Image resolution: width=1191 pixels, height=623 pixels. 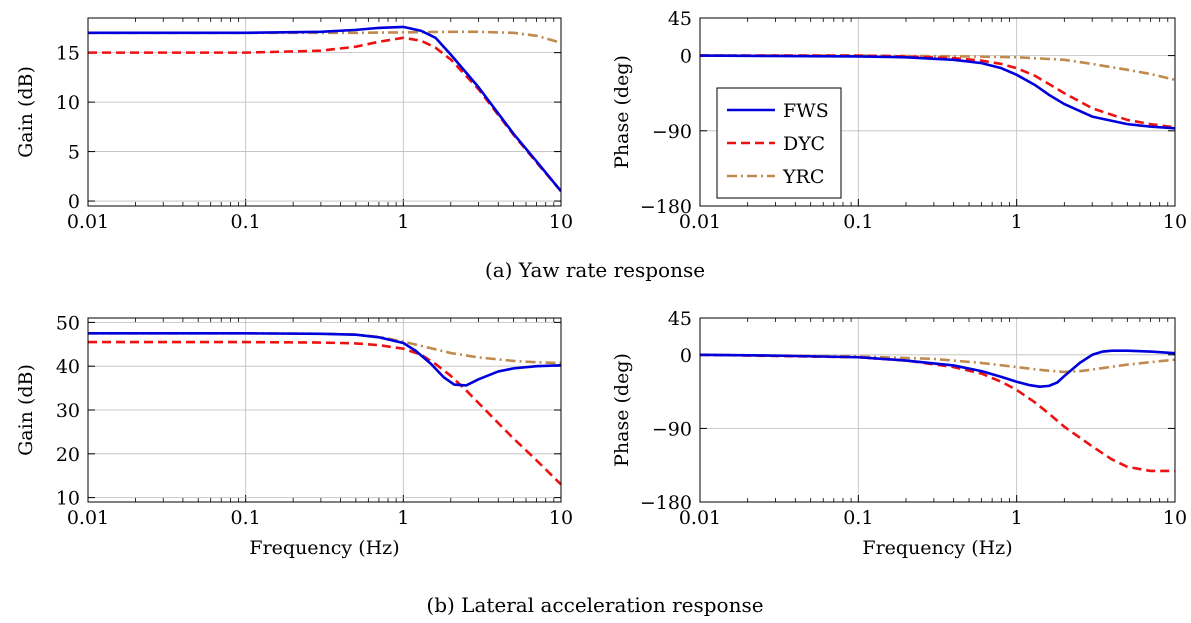 I want to click on y-tick-label: 50, so click(x=68, y=323).